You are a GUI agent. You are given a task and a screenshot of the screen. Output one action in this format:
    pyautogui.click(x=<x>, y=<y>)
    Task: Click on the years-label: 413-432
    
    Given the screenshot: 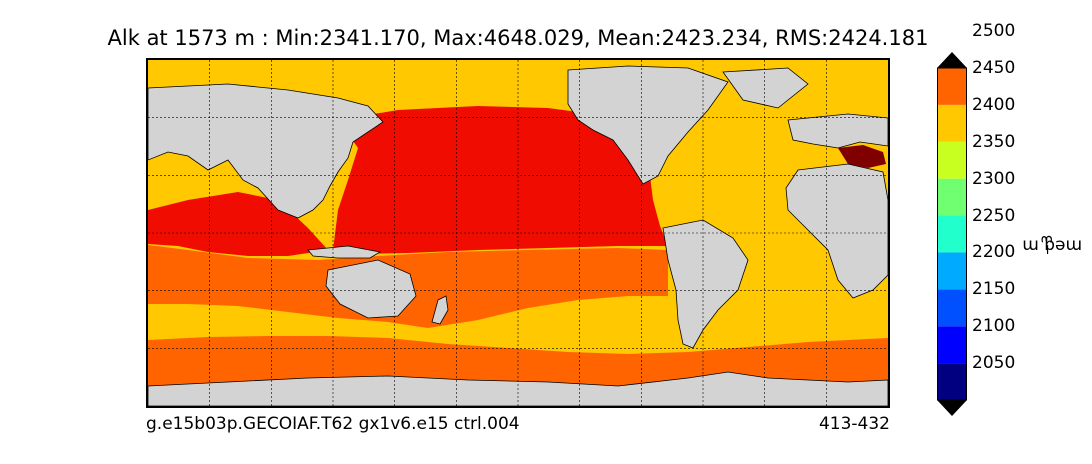 What is the action you would take?
    pyautogui.click(x=854, y=424)
    